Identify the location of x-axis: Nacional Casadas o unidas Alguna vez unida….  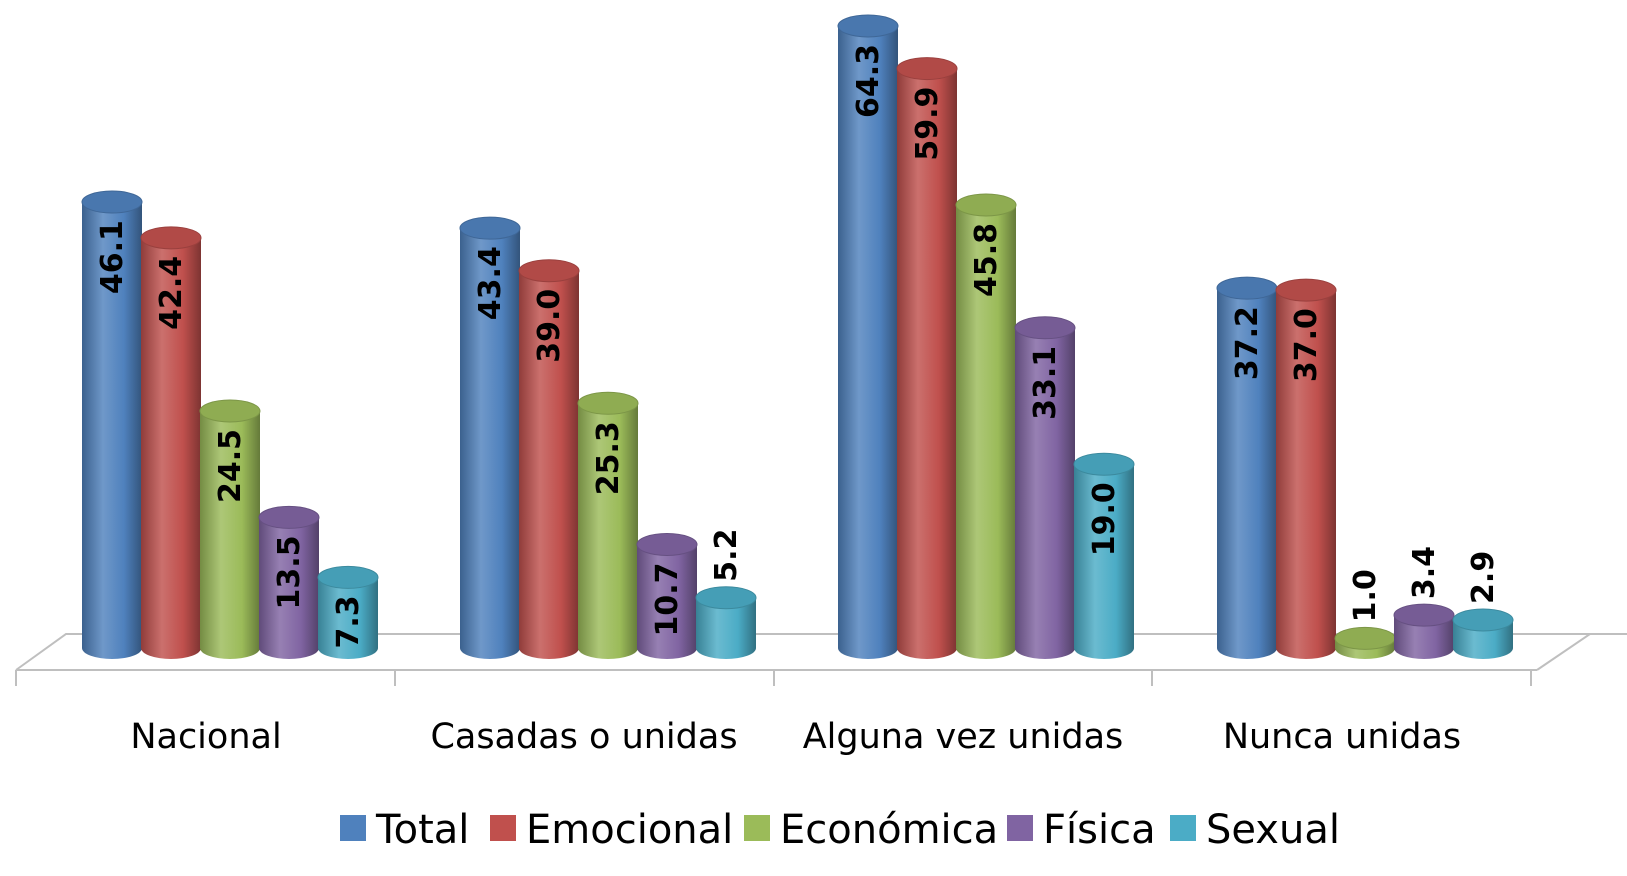
(773, 713).